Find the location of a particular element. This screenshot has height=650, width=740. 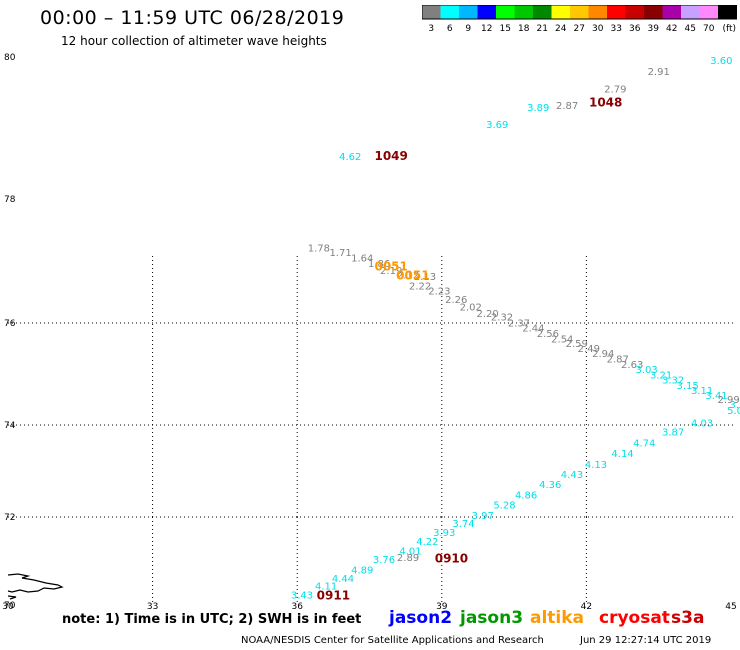

wave-height-label: 2.13 is located at coordinates (425, 277).